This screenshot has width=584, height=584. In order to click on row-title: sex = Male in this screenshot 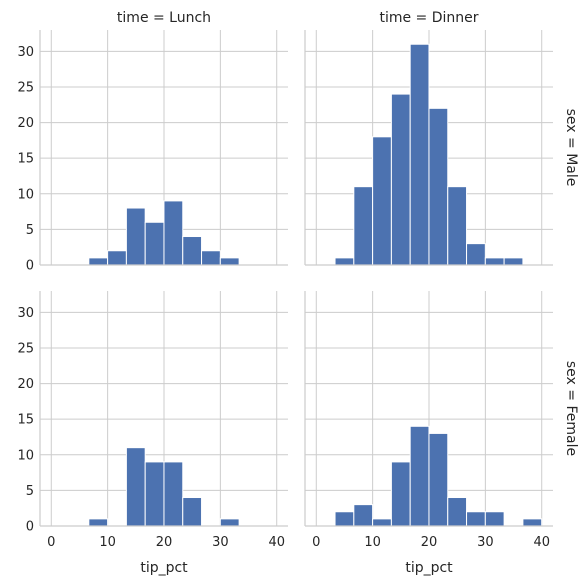, I will do `click(571, 148)`.